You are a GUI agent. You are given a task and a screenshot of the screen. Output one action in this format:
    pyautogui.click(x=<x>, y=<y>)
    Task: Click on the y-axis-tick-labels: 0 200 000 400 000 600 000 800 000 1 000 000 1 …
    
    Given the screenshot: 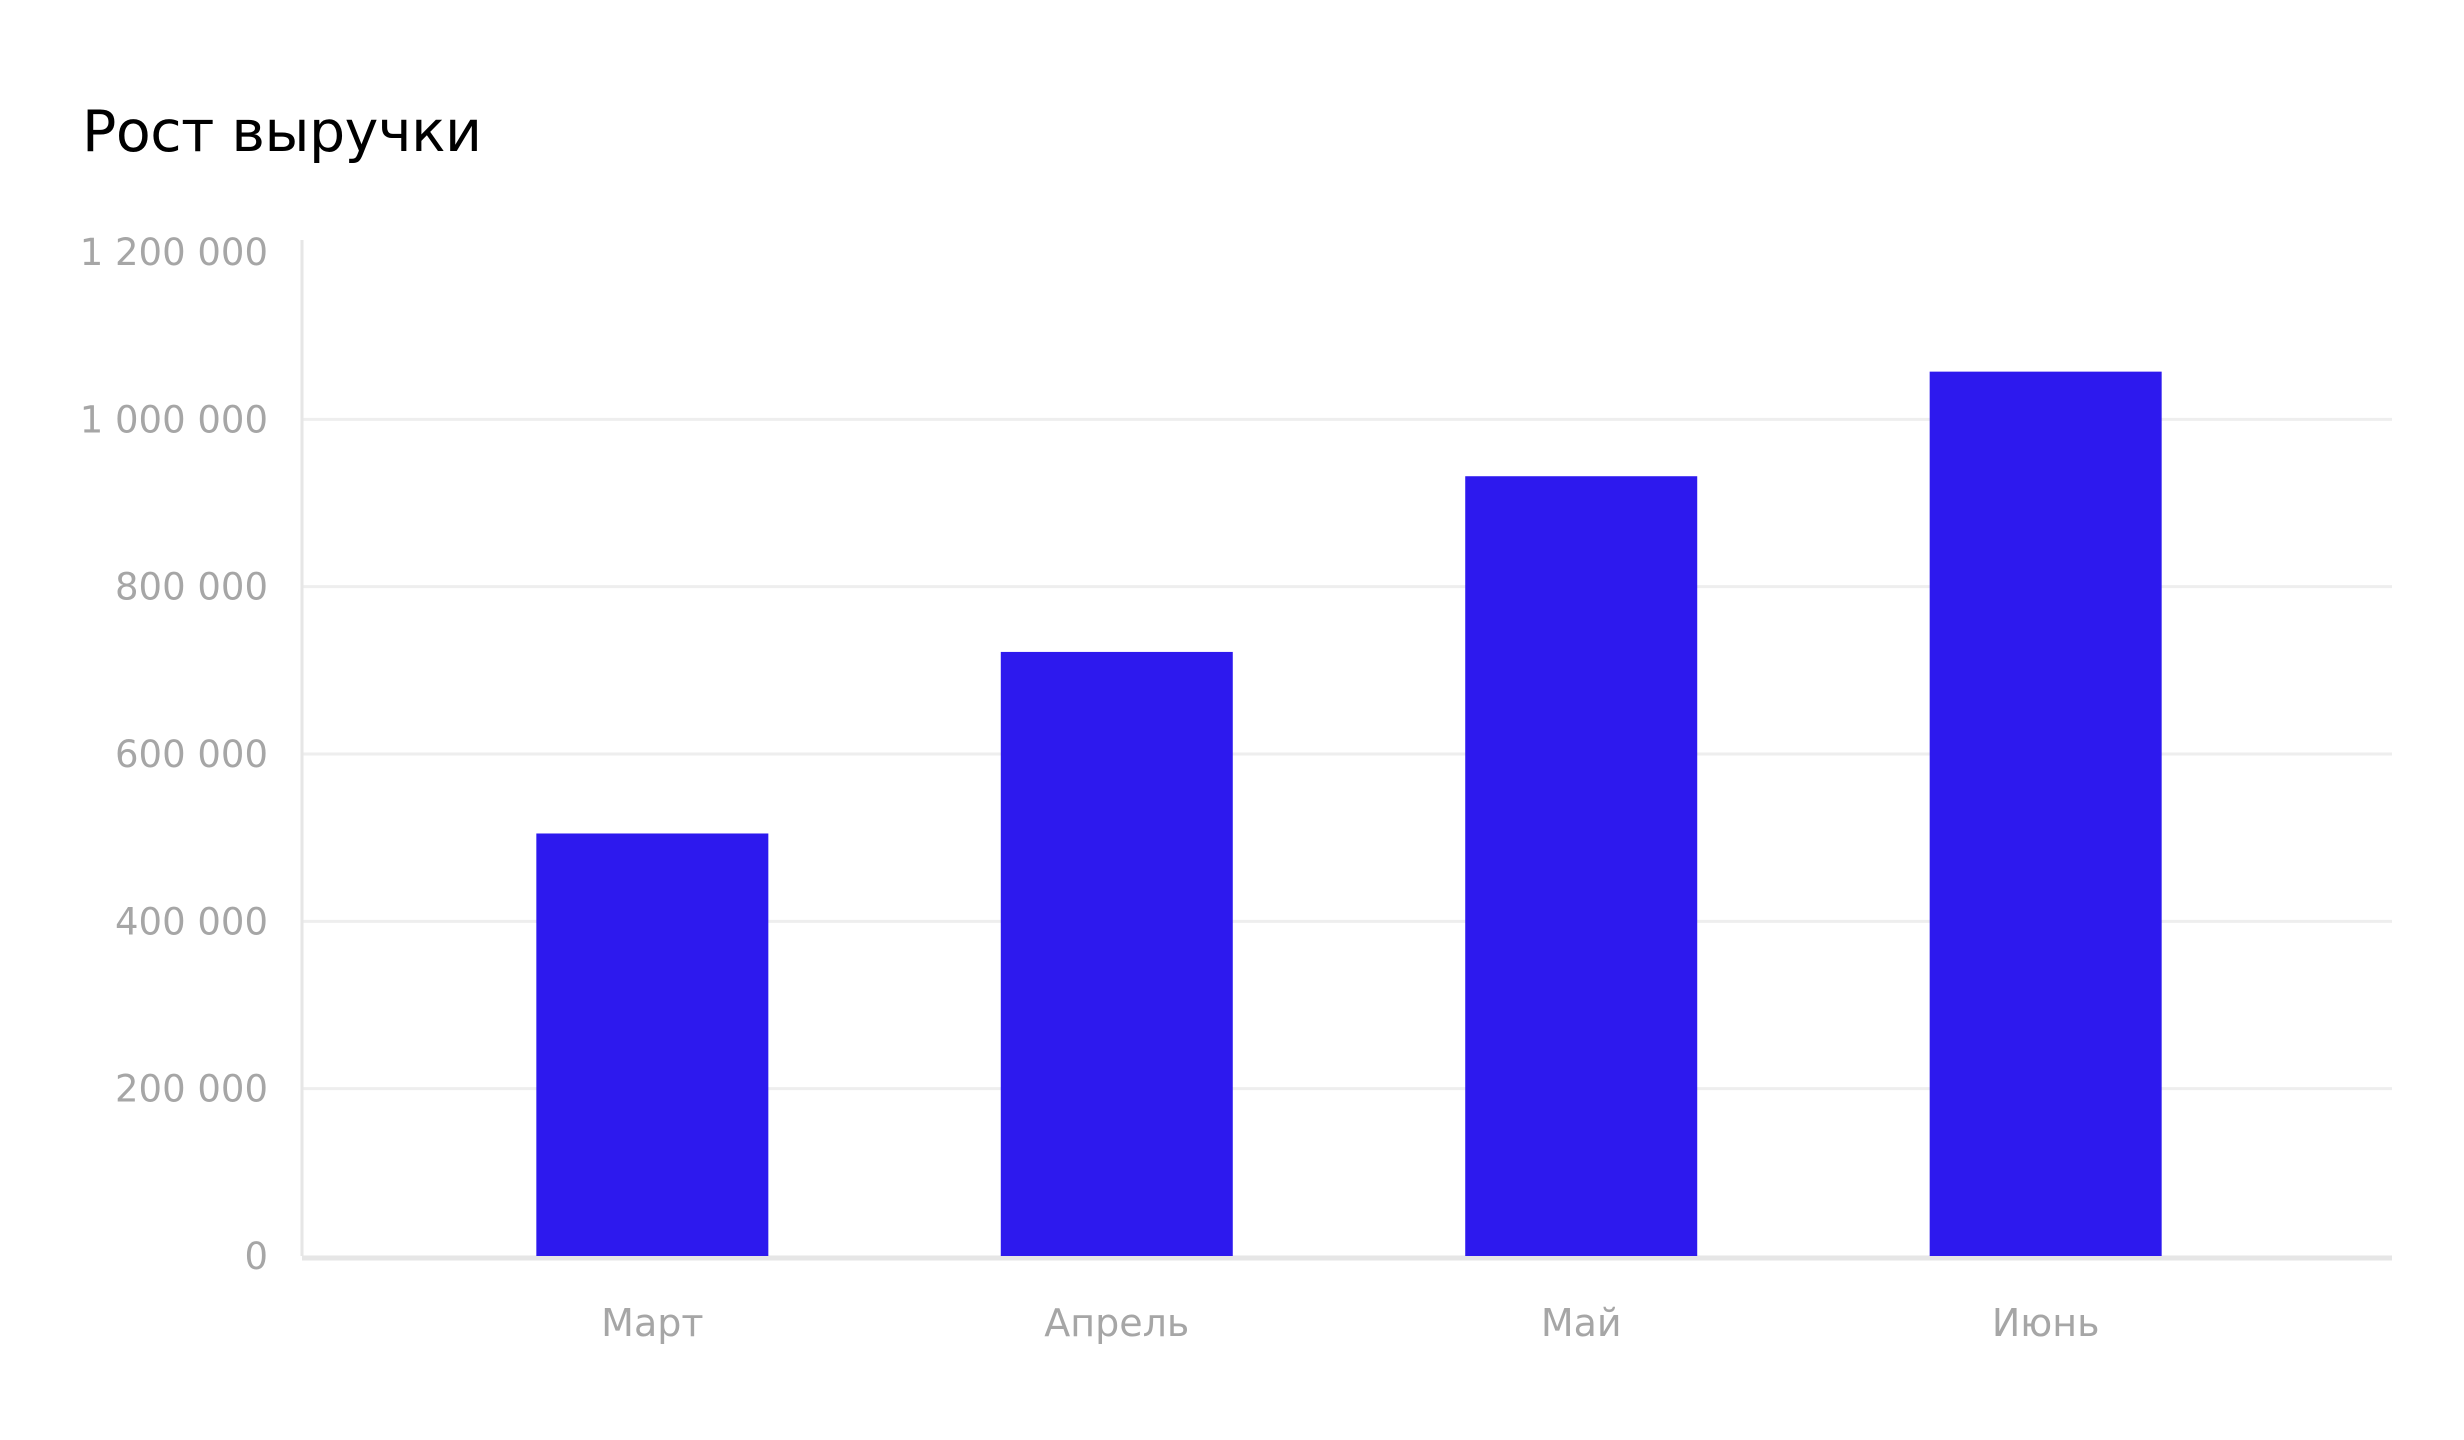 What is the action you would take?
    pyautogui.click(x=174, y=754)
    